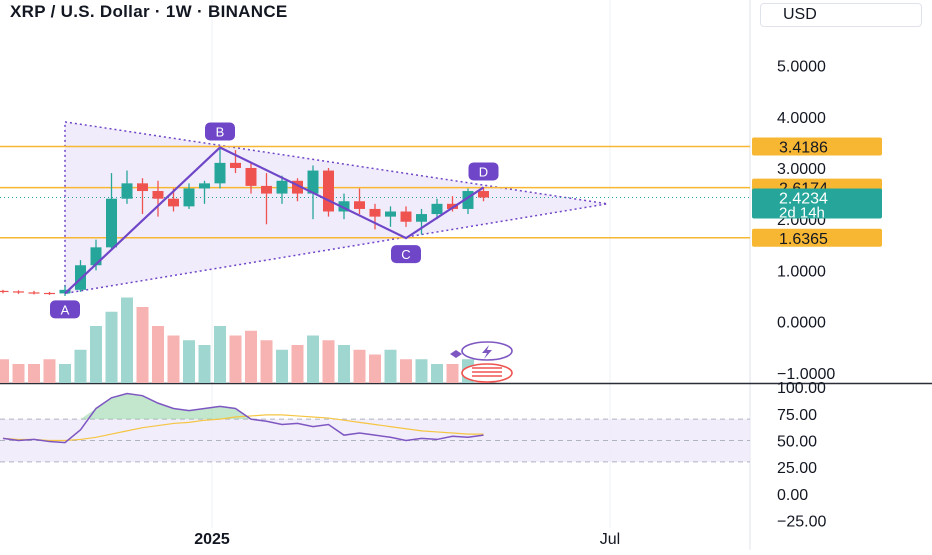 Image resolution: width=932 pixels, height=555 pixels. What do you see at coordinates (801, 118) in the screenshot?
I see `price-tick-label: 4.0000` at bounding box center [801, 118].